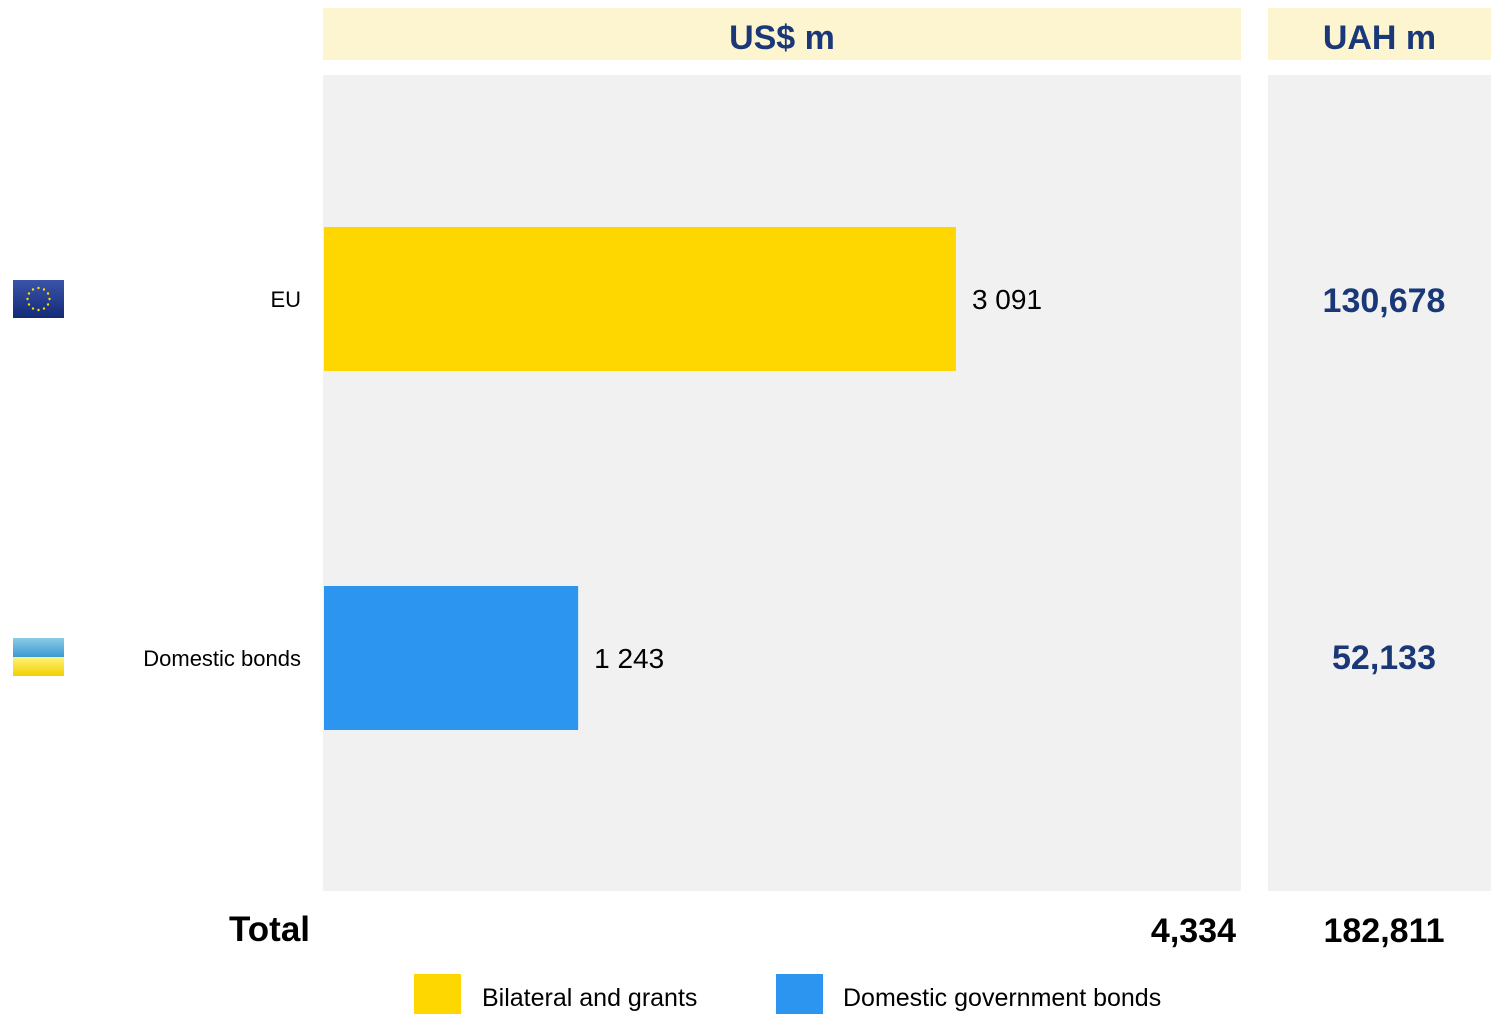  What do you see at coordinates (38, 657) in the screenshot?
I see `ukraine-flag-icon` at bounding box center [38, 657].